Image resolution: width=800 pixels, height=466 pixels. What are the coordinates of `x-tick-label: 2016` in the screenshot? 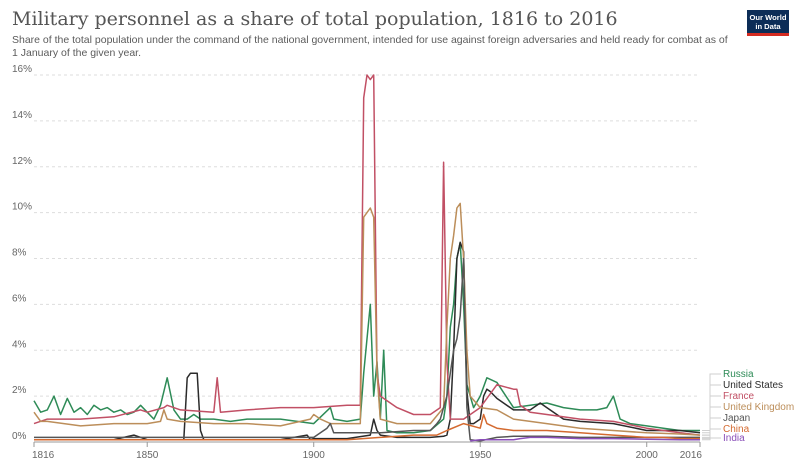 It's located at (691, 455).